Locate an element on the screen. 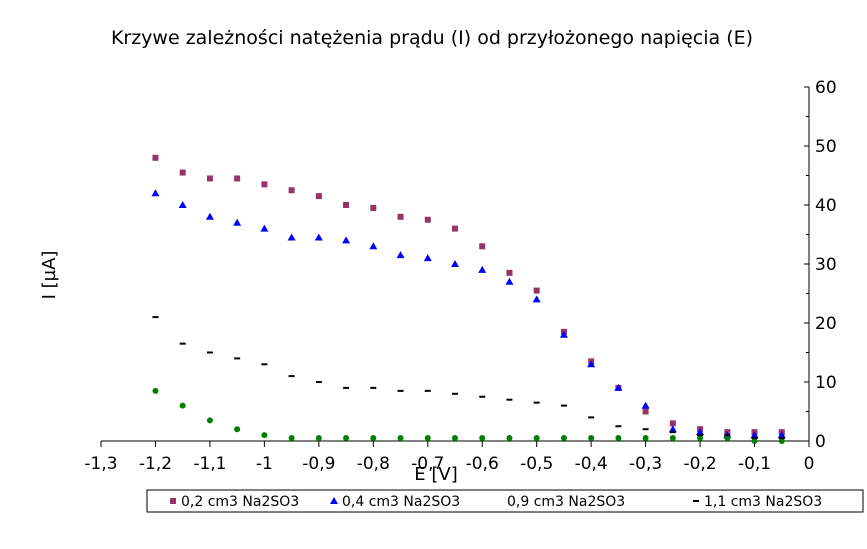 This screenshot has height=549, width=867. x-tick-label: -1,2 is located at coordinates (155, 464).